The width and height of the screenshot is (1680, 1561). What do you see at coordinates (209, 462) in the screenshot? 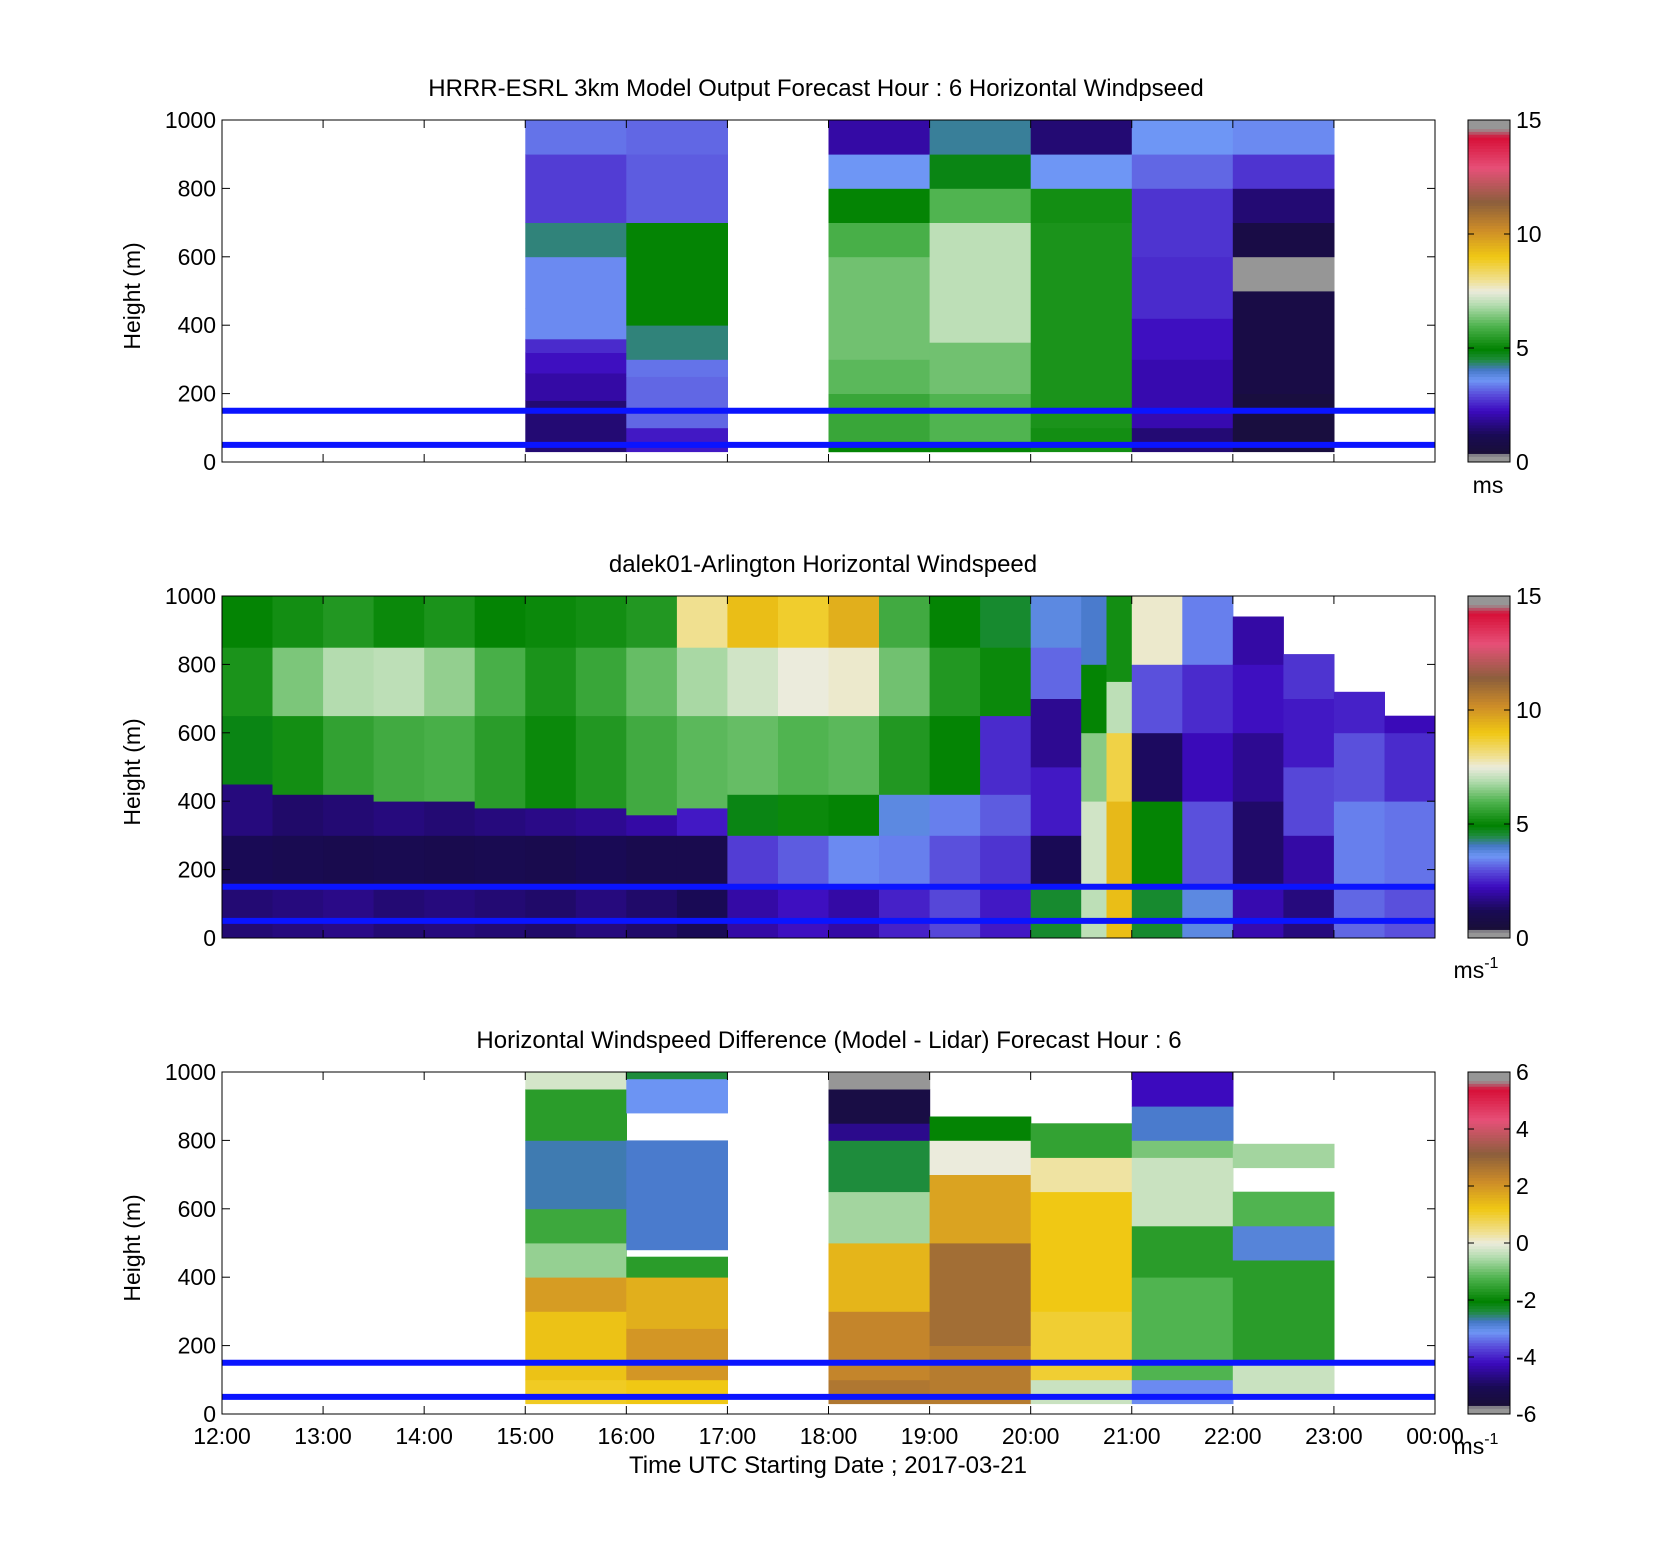
I see `y-tick-label: 0` at bounding box center [209, 462].